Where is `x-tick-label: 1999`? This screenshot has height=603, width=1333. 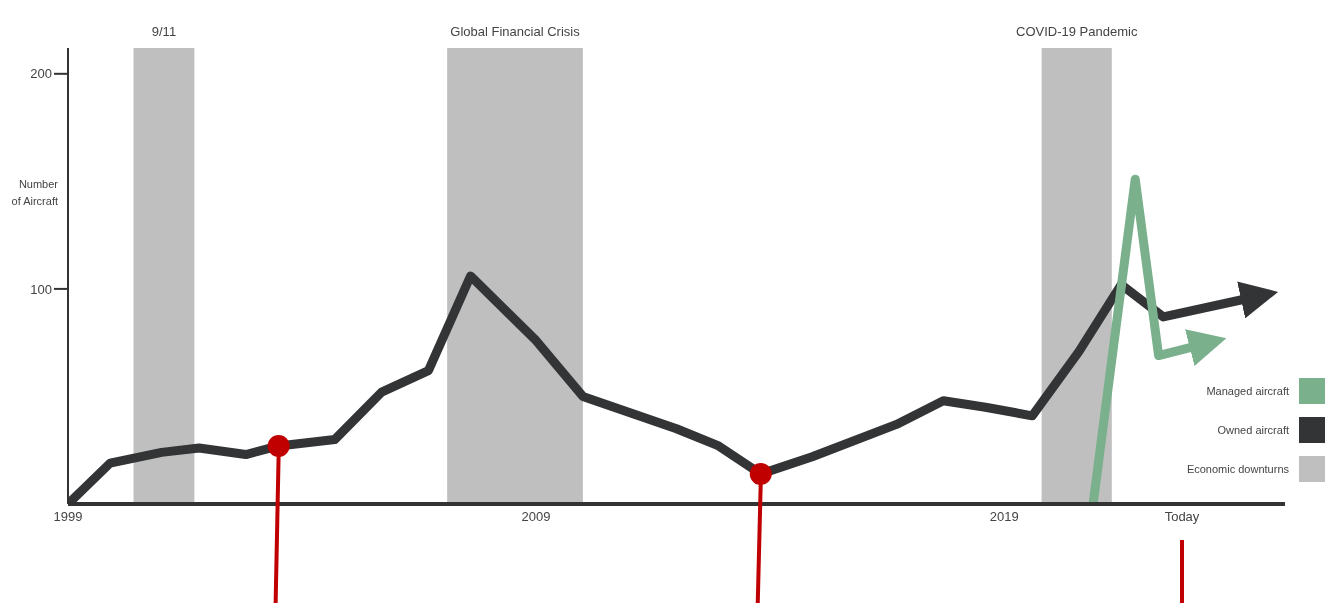
x-tick-label: 1999 is located at coordinates (68, 517).